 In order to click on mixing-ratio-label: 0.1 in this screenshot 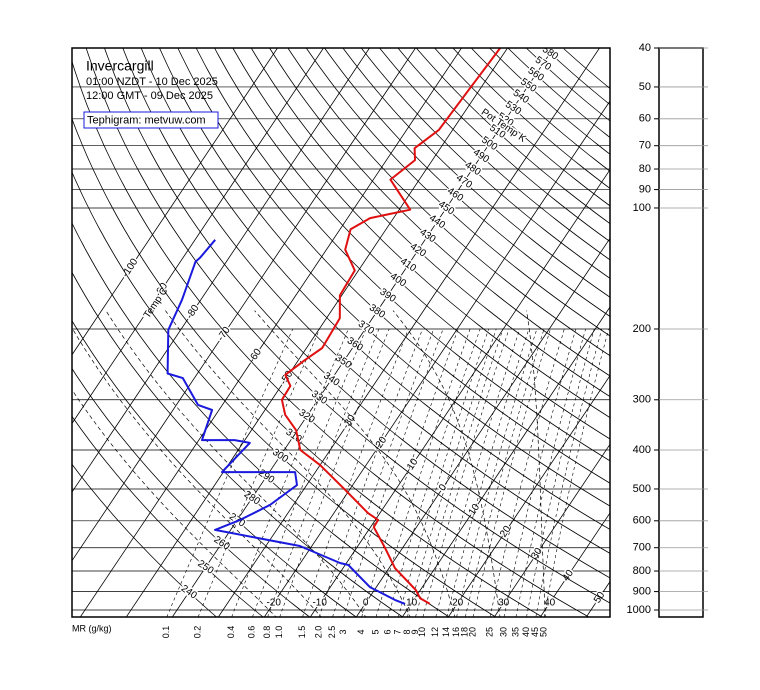, I will do `click(166, 632)`.